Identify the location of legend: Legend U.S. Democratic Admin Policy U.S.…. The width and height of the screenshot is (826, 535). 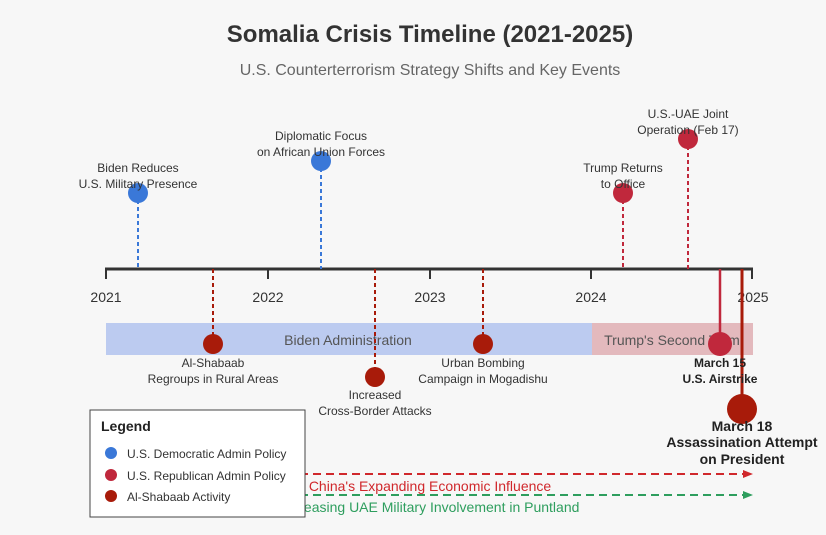
(197, 463).